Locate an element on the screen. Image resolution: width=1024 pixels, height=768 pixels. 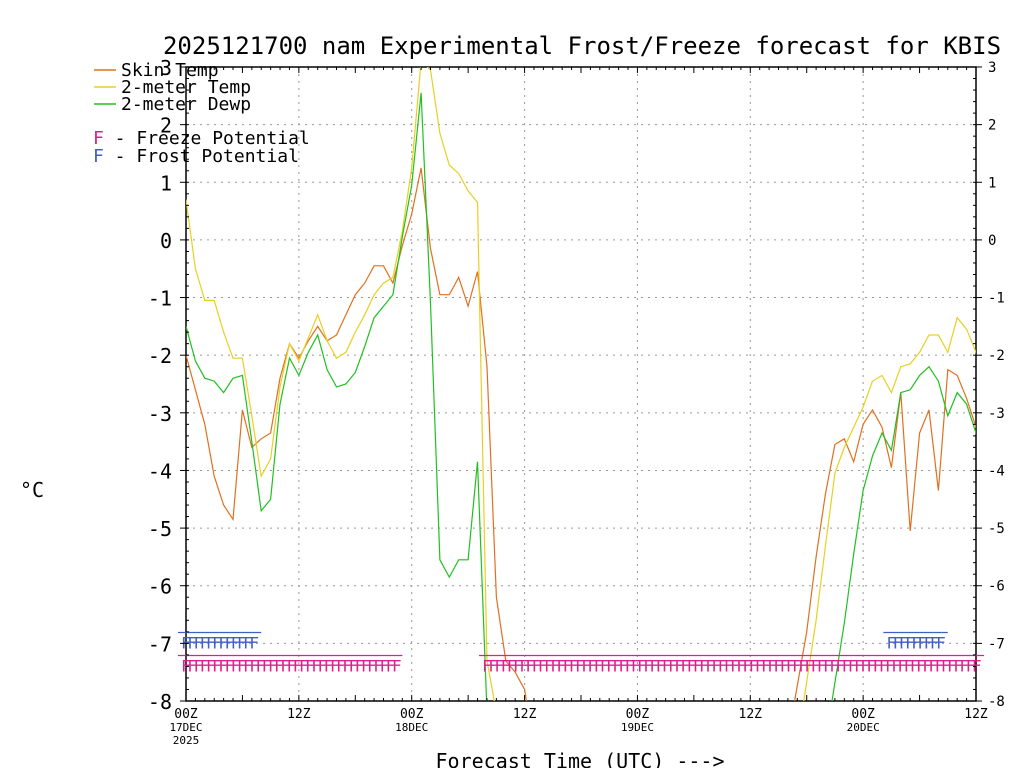
y-tick-label-left: -5 is located at coordinates (160, 529).